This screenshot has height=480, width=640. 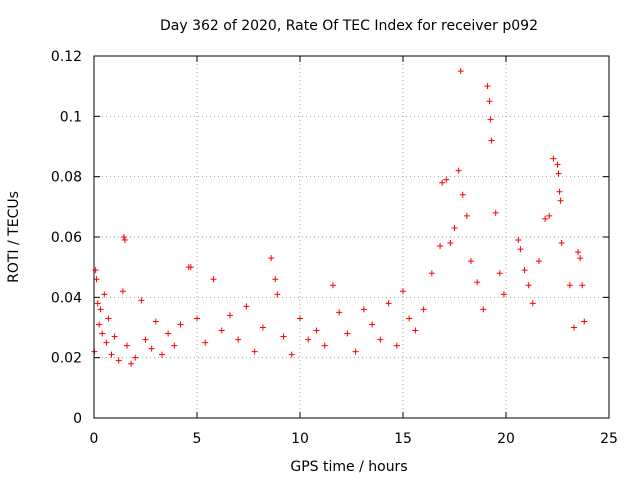 What do you see at coordinates (66, 238) in the screenshot?
I see `y-tick-label: 0.06` at bounding box center [66, 238].